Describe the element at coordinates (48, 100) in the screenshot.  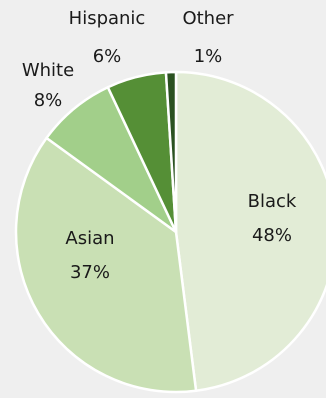
I see `slice-value-white: 8%` at that location.